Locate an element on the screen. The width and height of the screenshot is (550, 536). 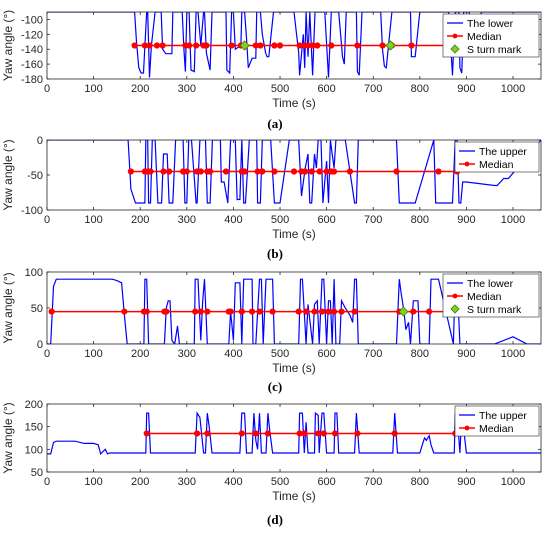
raw-yaw-series-line is located at coordinates (294, 433).